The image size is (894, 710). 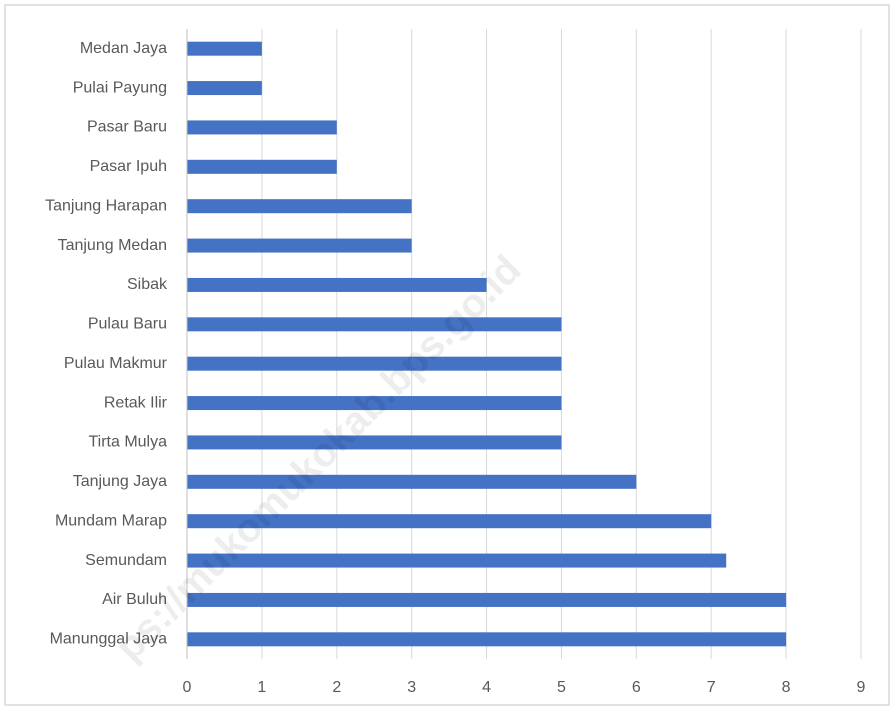 I want to click on y-tick-label: Mundam Marap, so click(x=111, y=520).